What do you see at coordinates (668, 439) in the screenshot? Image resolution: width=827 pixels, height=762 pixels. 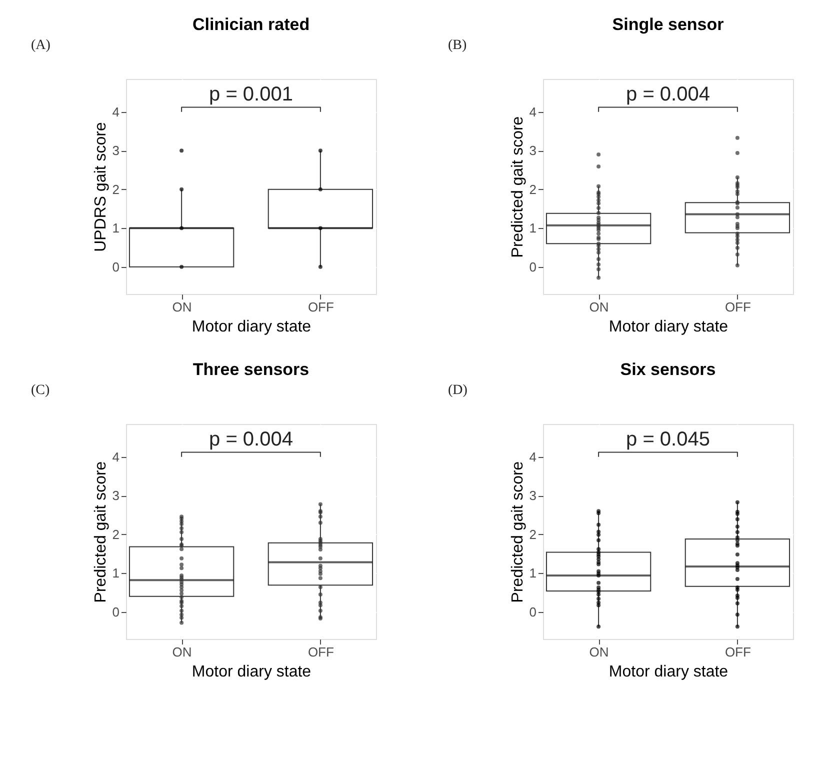 I see `annotation: p = 0.045` at bounding box center [668, 439].